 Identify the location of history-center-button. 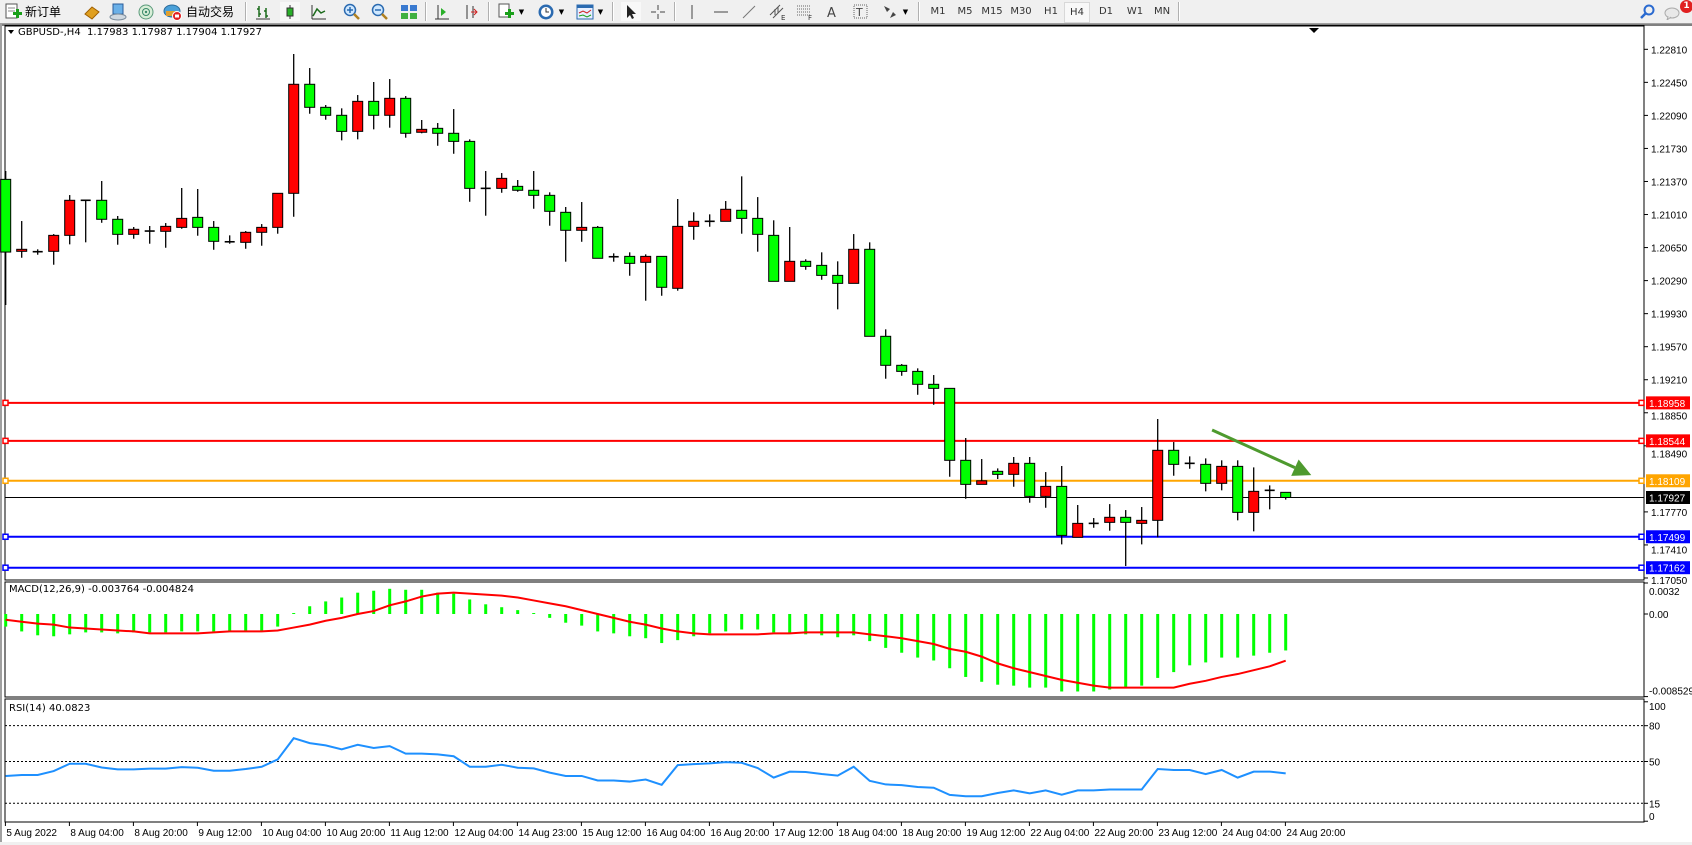
(92, 11).